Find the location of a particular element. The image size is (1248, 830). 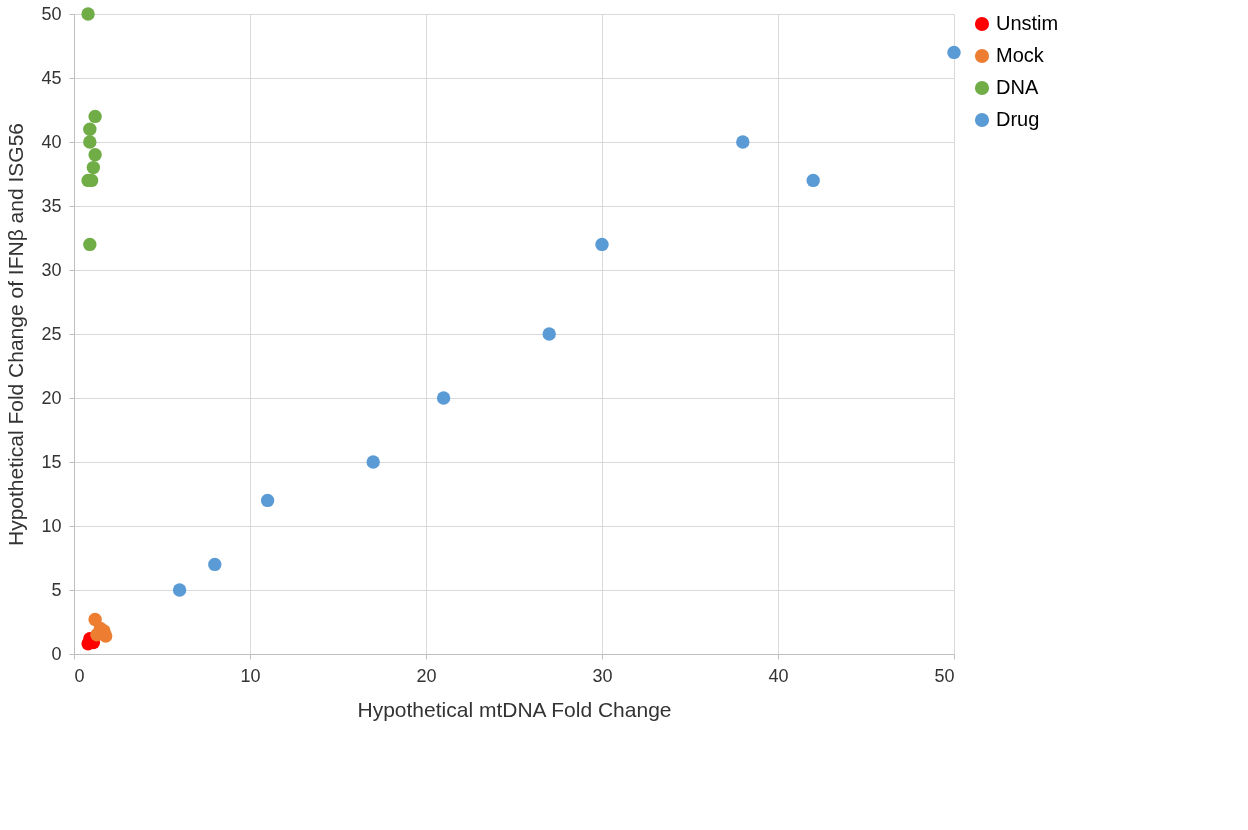

y-tick-label: 15 is located at coordinates (51, 461).